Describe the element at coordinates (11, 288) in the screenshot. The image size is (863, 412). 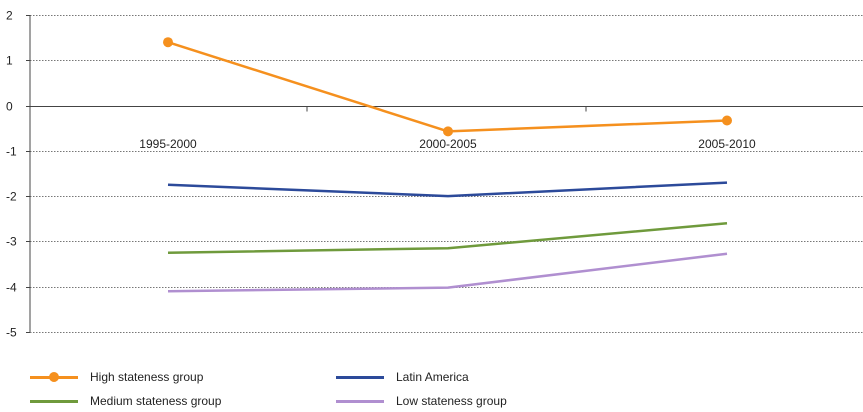
I see `y-tick-label: -4` at that location.